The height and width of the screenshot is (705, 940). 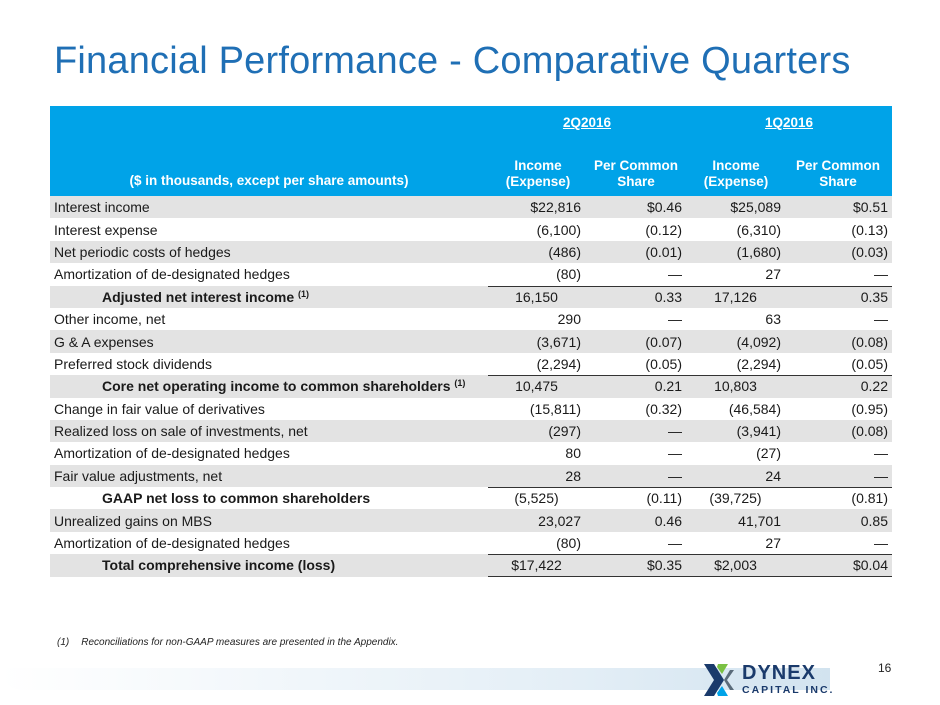 I want to click on row-label-text: GAAP net loss to common shareholders, so click(x=236, y=498).